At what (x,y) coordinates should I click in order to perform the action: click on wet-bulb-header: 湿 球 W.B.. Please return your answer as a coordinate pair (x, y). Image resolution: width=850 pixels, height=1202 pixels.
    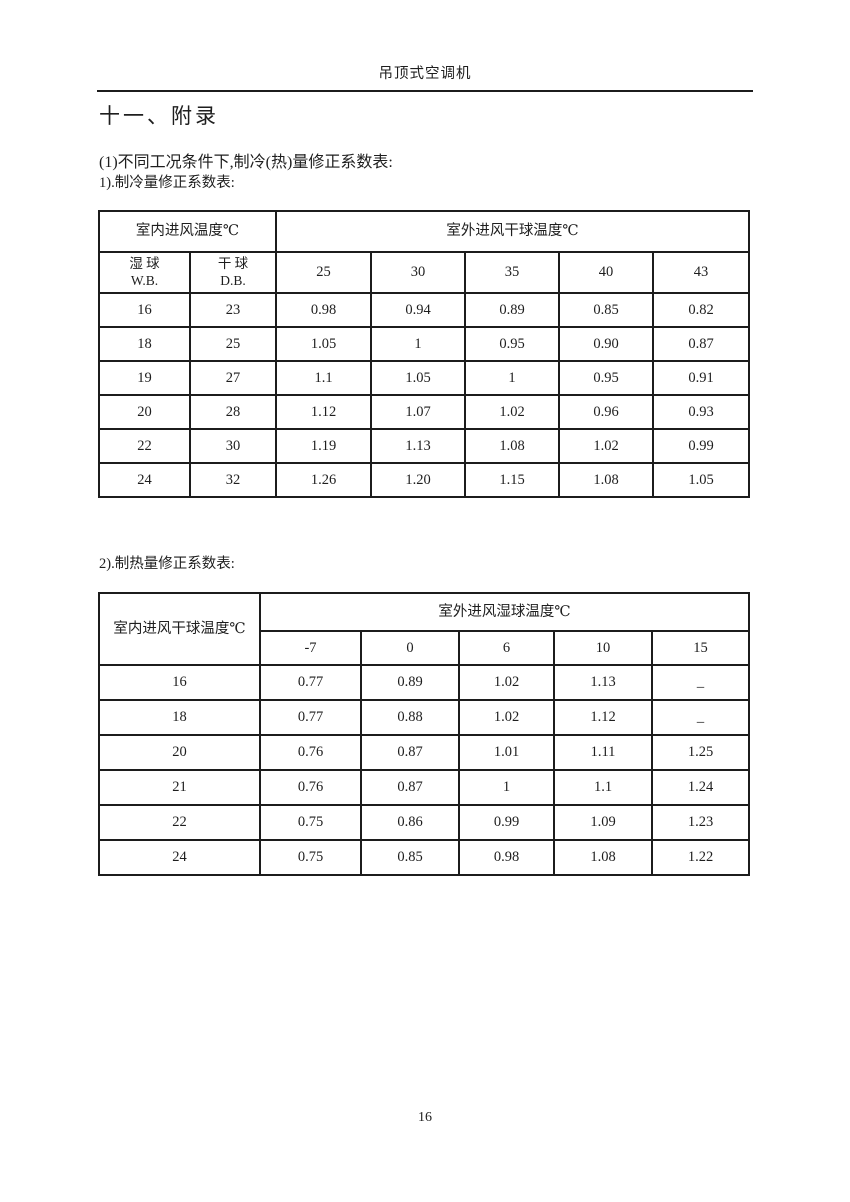
    Looking at the image, I should click on (144, 272).